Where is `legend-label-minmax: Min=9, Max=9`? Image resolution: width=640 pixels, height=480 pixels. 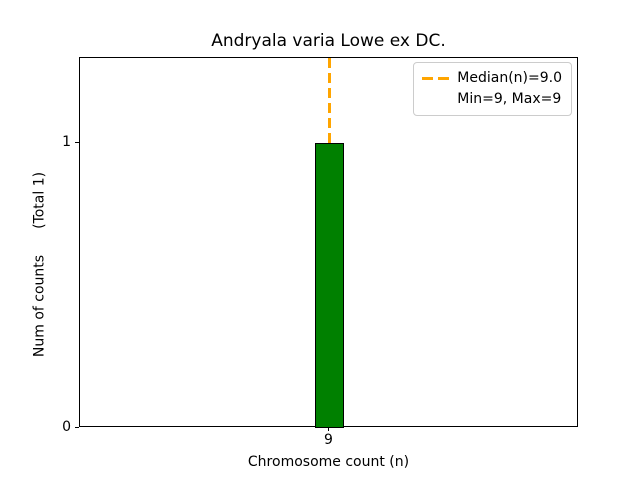 legend-label-minmax: Min=9, Max=9 is located at coordinates (509, 99).